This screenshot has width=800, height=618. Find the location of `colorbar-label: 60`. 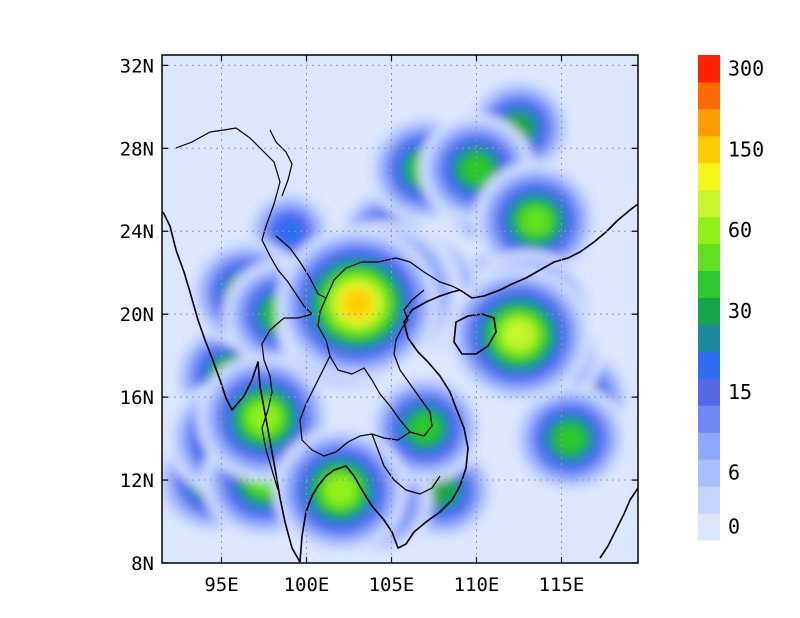

colorbar-label: 60 is located at coordinates (740, 230).